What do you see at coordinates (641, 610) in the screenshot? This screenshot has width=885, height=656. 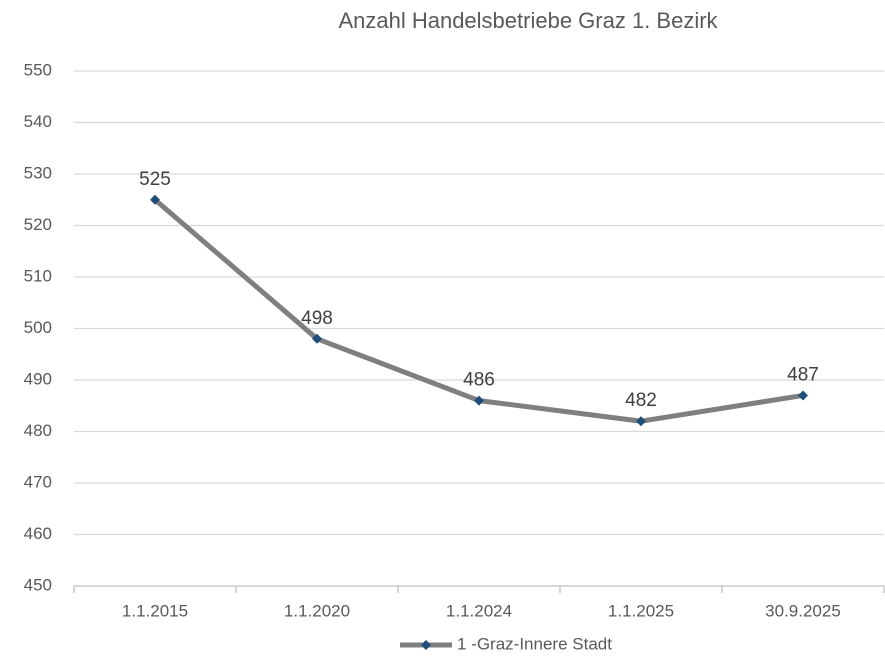 I see `x-tick-label: 1.1.2025` at bounding box center [641, 610].